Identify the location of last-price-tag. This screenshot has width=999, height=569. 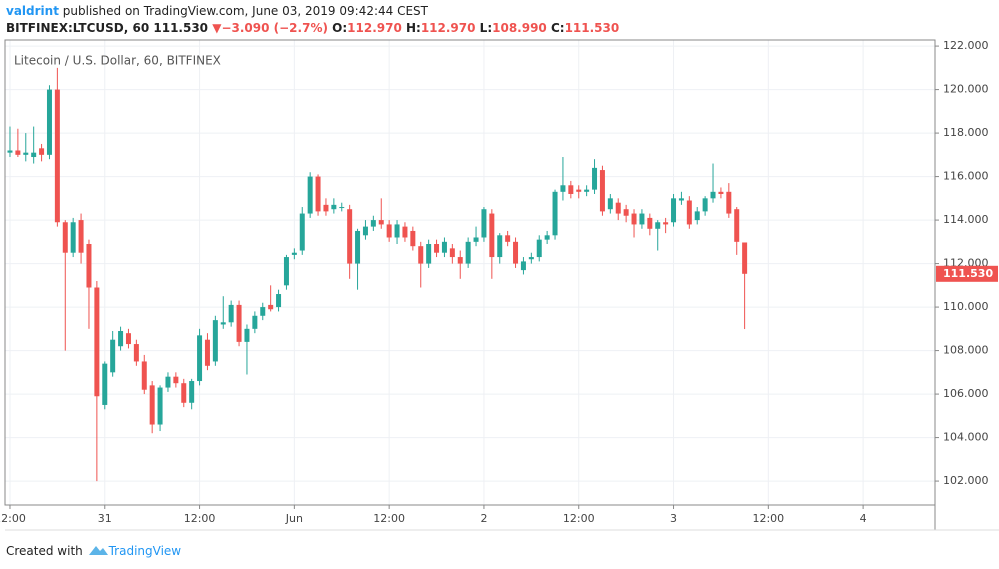
(967, 273).